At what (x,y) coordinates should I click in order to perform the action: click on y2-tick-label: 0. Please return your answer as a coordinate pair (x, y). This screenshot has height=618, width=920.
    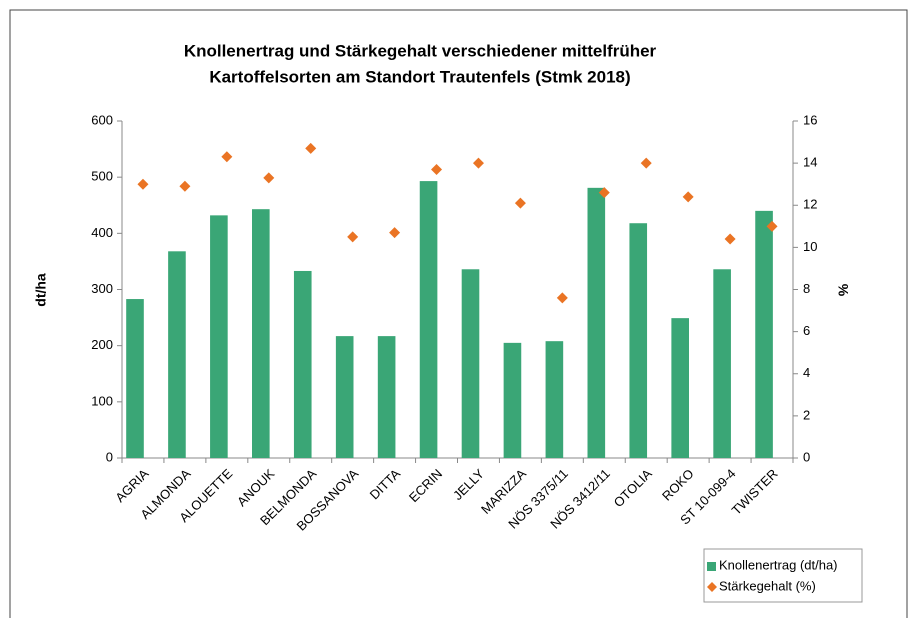
    Looking at the image, I should click on (806, 456).